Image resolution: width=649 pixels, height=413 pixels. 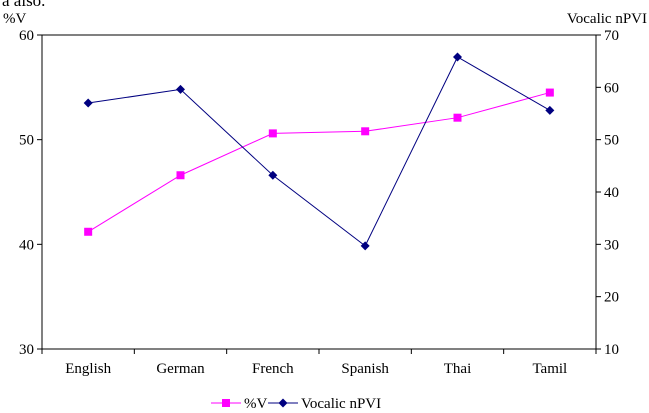 What do you see at coordinates (611, 141) in the screenshot?
I see `right-y-tick-label: 50` at bounding box center [611, 141].